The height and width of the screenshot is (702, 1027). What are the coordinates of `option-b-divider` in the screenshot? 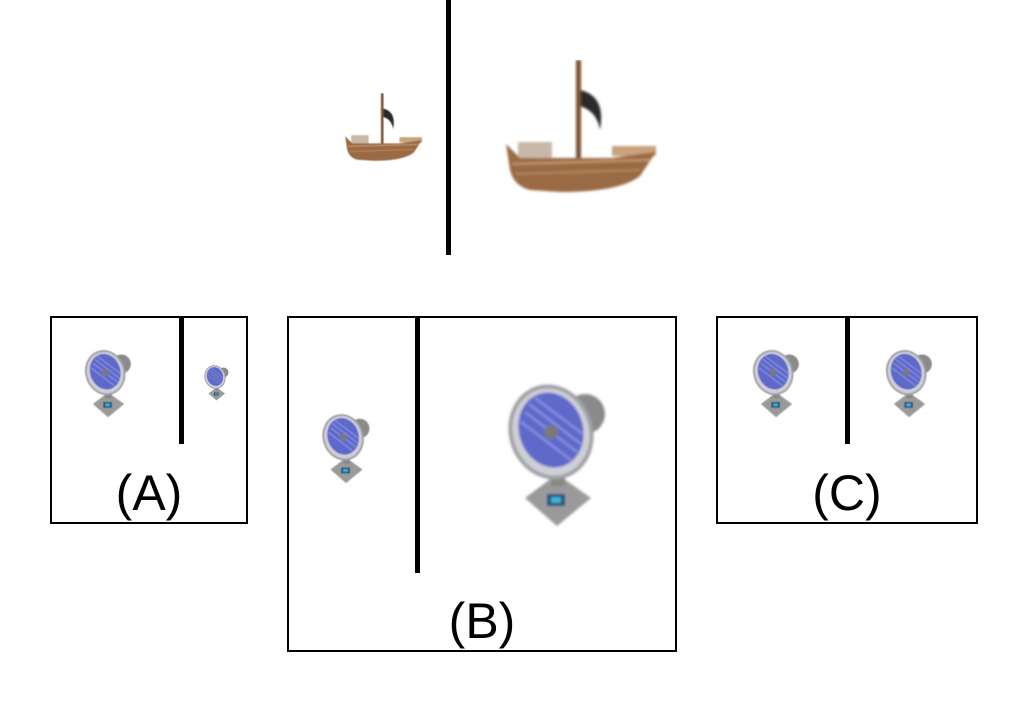 It's located at (417, 445).